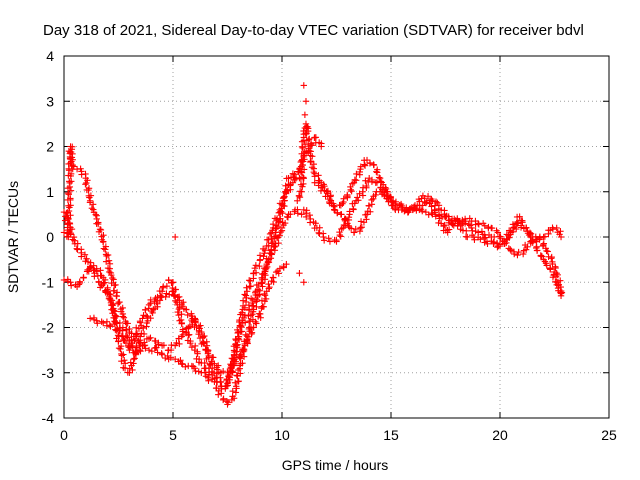 Image resolution: width=640 pixels, height=480 pixels. Describe the element at coordinates (306, 101) in the screenshot. I see `data-point-outlier` at that location.